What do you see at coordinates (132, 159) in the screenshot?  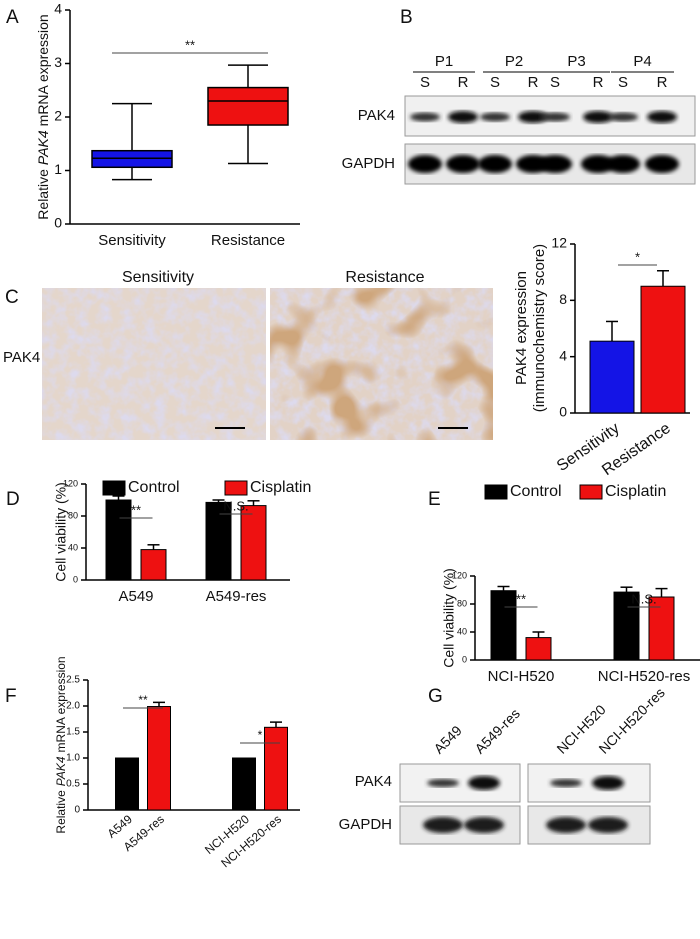 I see `box` at bounding box center [132, 159].